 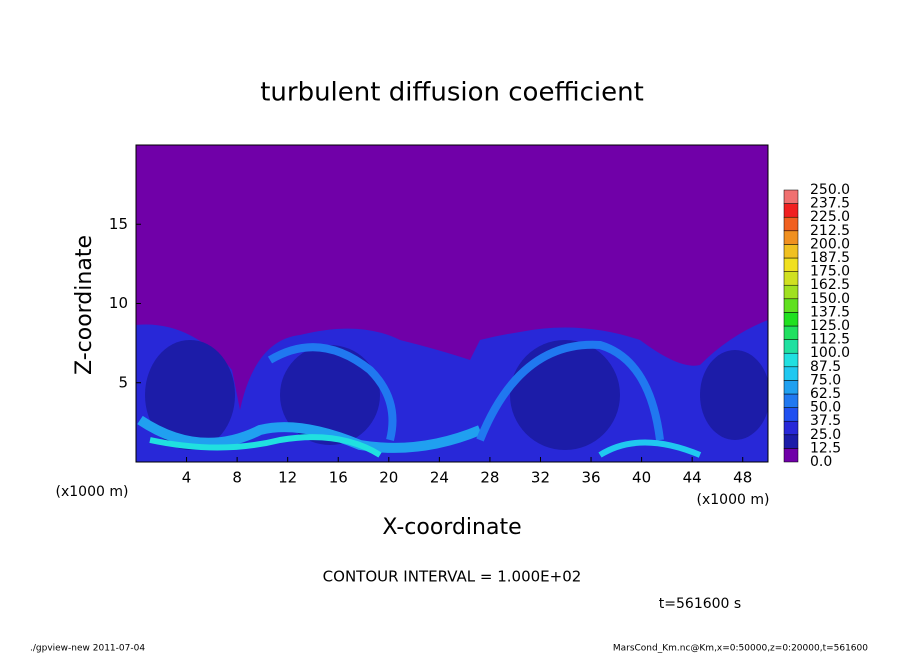 I want to click on colorbar-label: 187.5, so click(x=830, y=258).